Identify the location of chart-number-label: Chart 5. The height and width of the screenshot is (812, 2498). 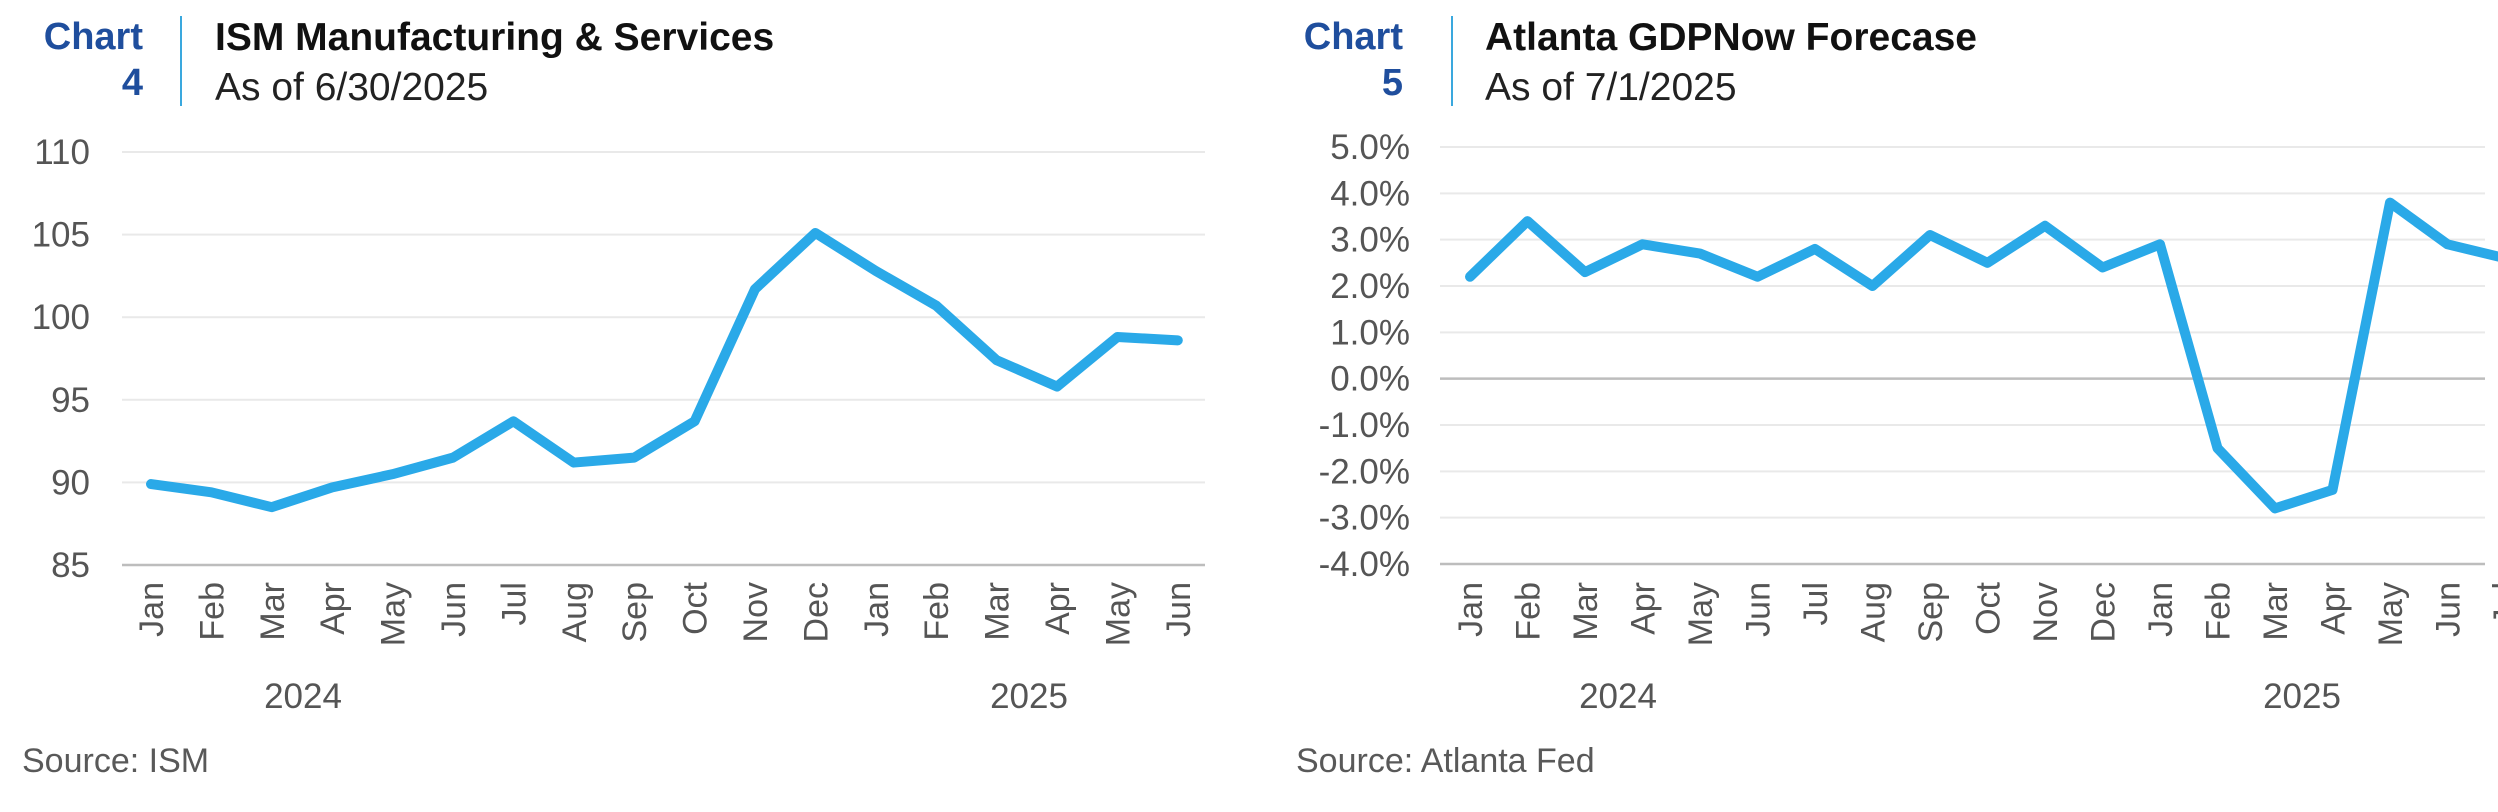
(1338, 60).